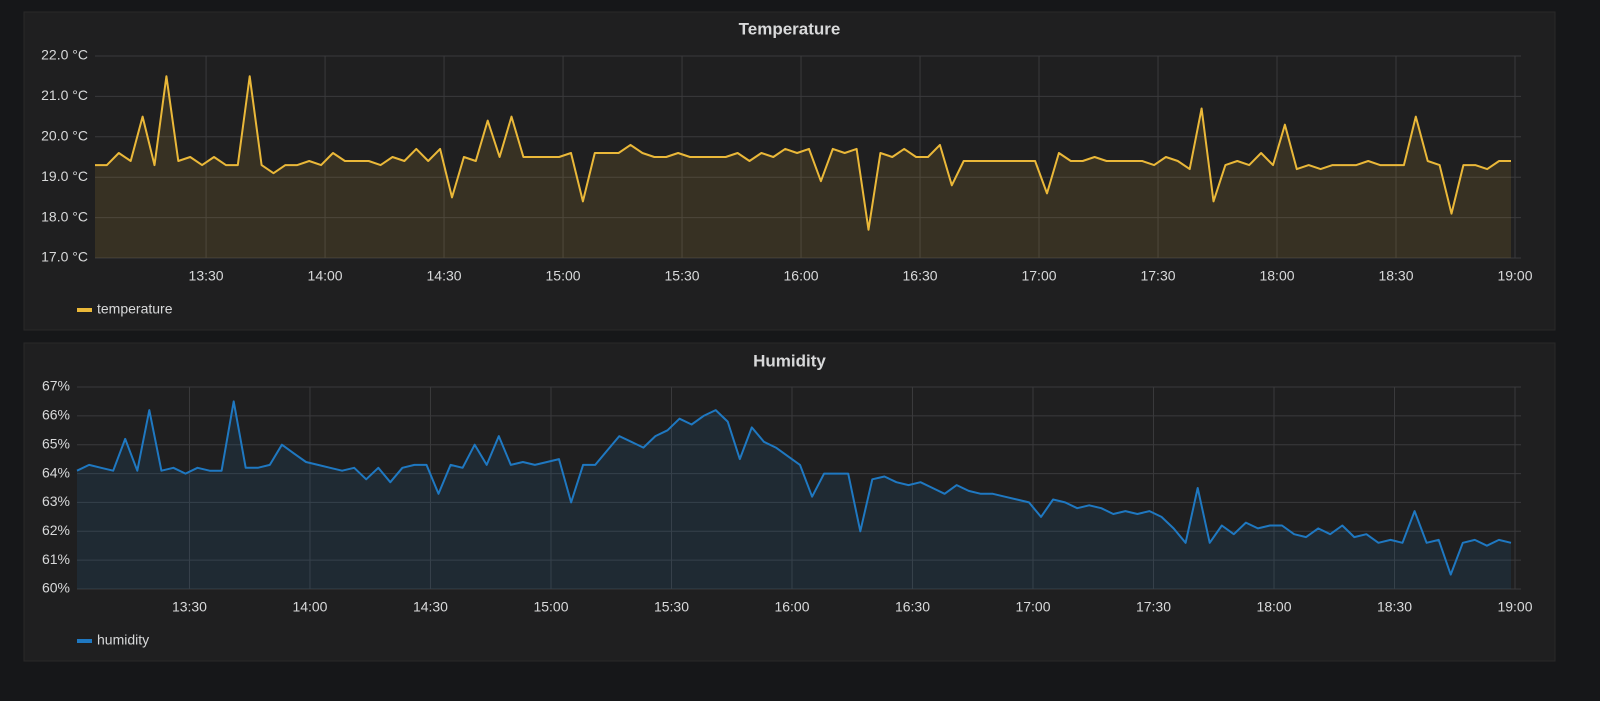 Image resolution: width=1600 pixels, height=701 pixels. Describe the element at coordinates (64, 136) in the screenshot. I see `y-tick-label: 20.0 °C` at that location.